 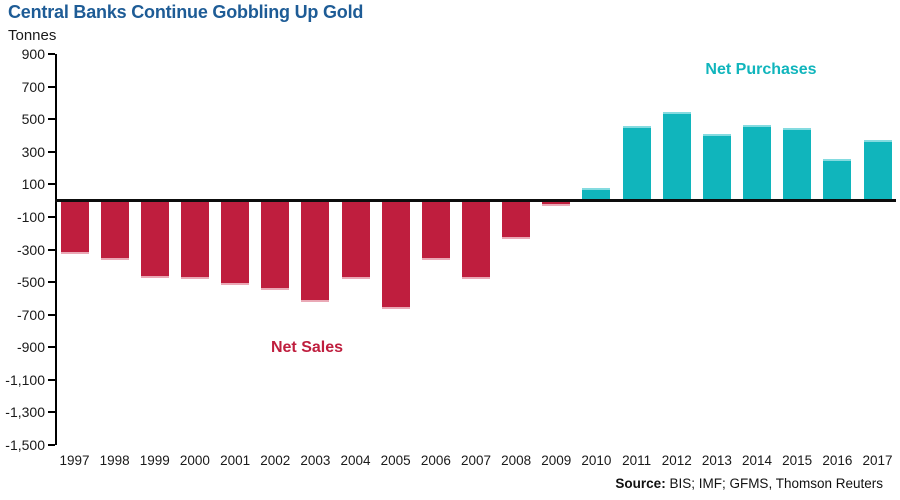 What do you see at coordinates (154, 239) in the screenshot?
I see `bar-1999` at bounding box center [154, 239].